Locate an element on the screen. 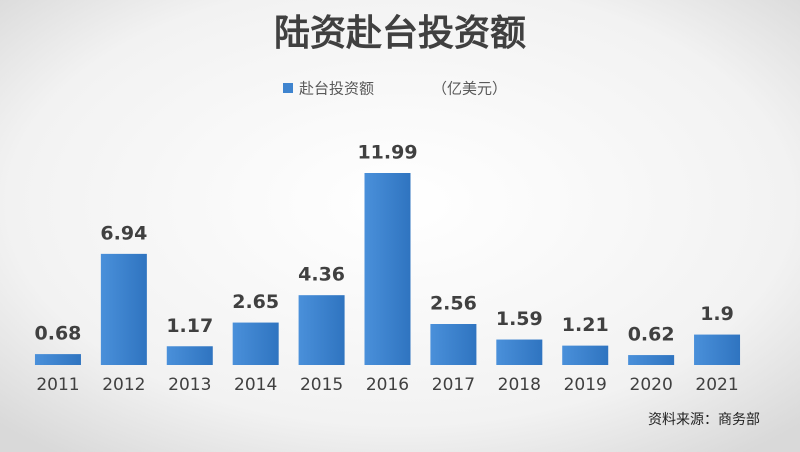 The width and height of the screenshot is (800, 452). x-tick-label: 2017 is located at coordinates (453, 385).